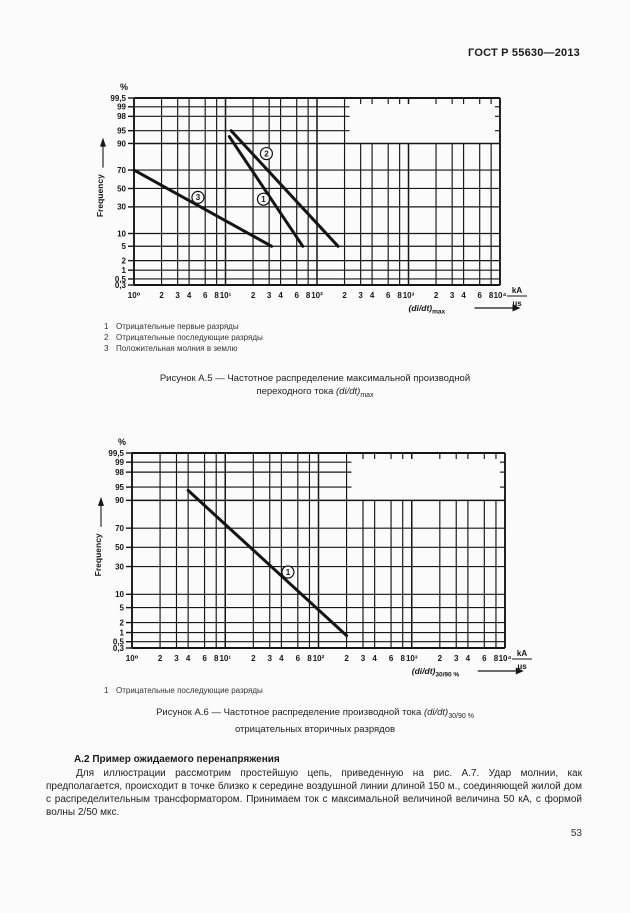 The height and width of the screenshot is (913, 630). Describe the element at coordinates (119, 642) in the screenshot. I see `y-tick-label: 0,5` at that location.